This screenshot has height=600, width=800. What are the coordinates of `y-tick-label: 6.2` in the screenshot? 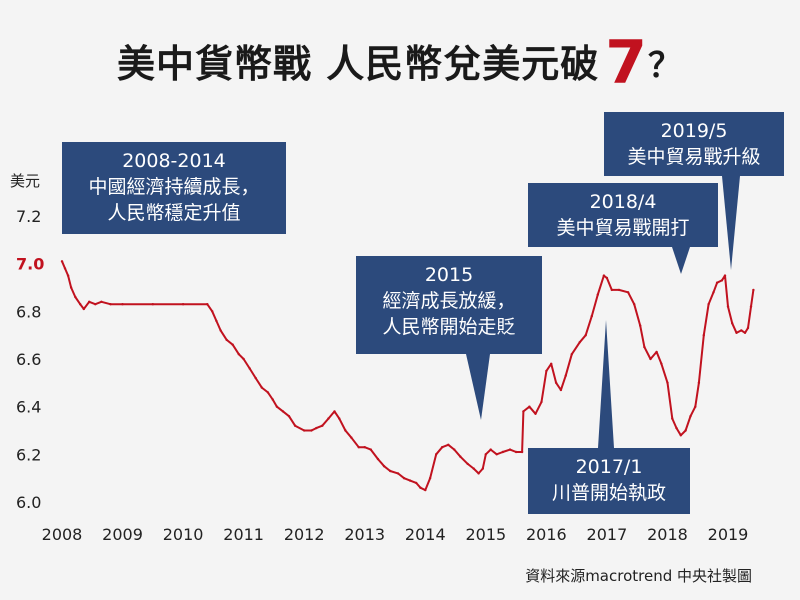 It's located at (28, 454).